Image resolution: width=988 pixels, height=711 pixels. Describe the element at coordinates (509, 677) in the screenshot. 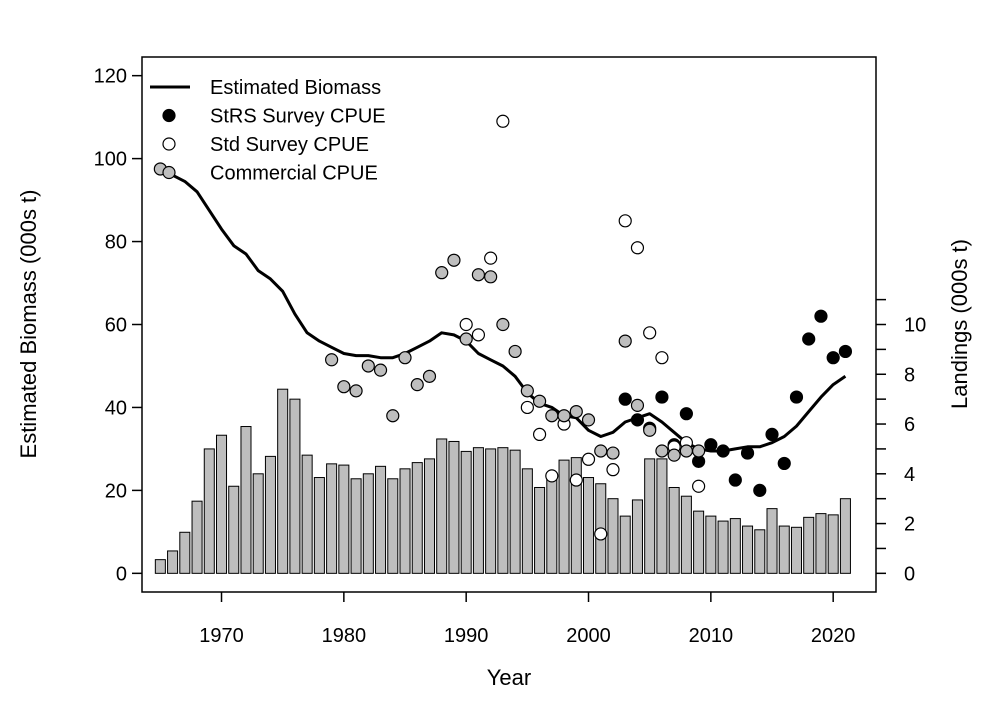

I see `x-axis-title: Year` at that location.